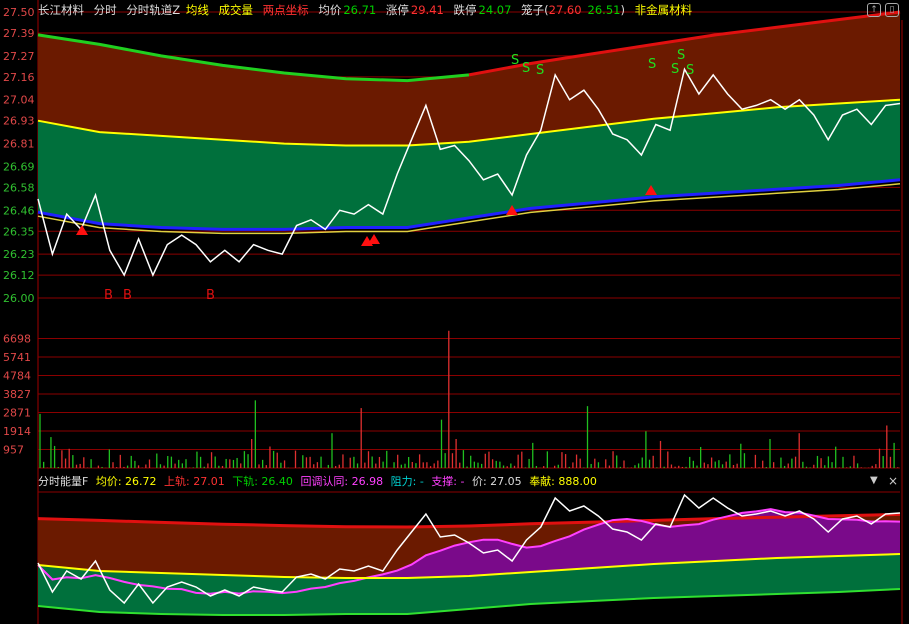 The image size is (909, 624). Describe the element at coordinates (17, 376) in the screenshot. I see `y-tick-label: 4784` at that location.